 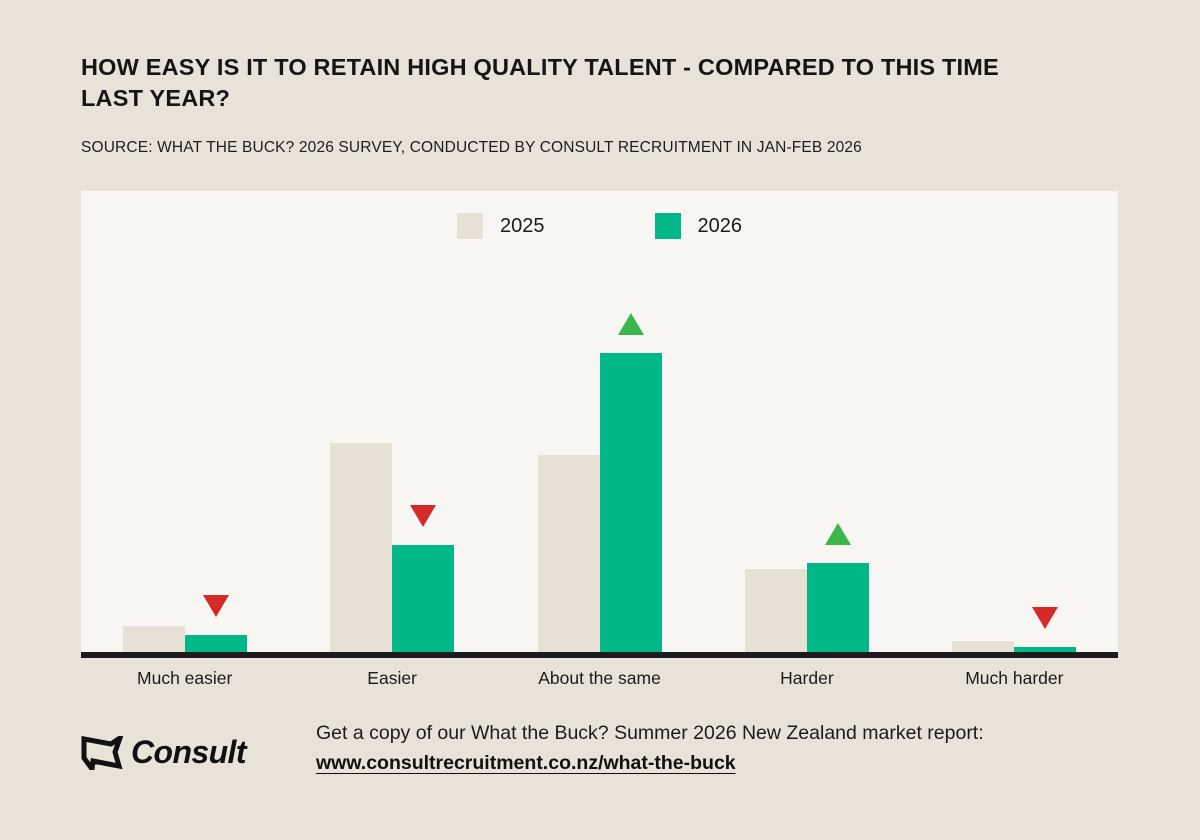 What do you see at coordinates (189, 752) in the screenshot?
I see `brand-name: Consult` at bounding box center [189, 752].